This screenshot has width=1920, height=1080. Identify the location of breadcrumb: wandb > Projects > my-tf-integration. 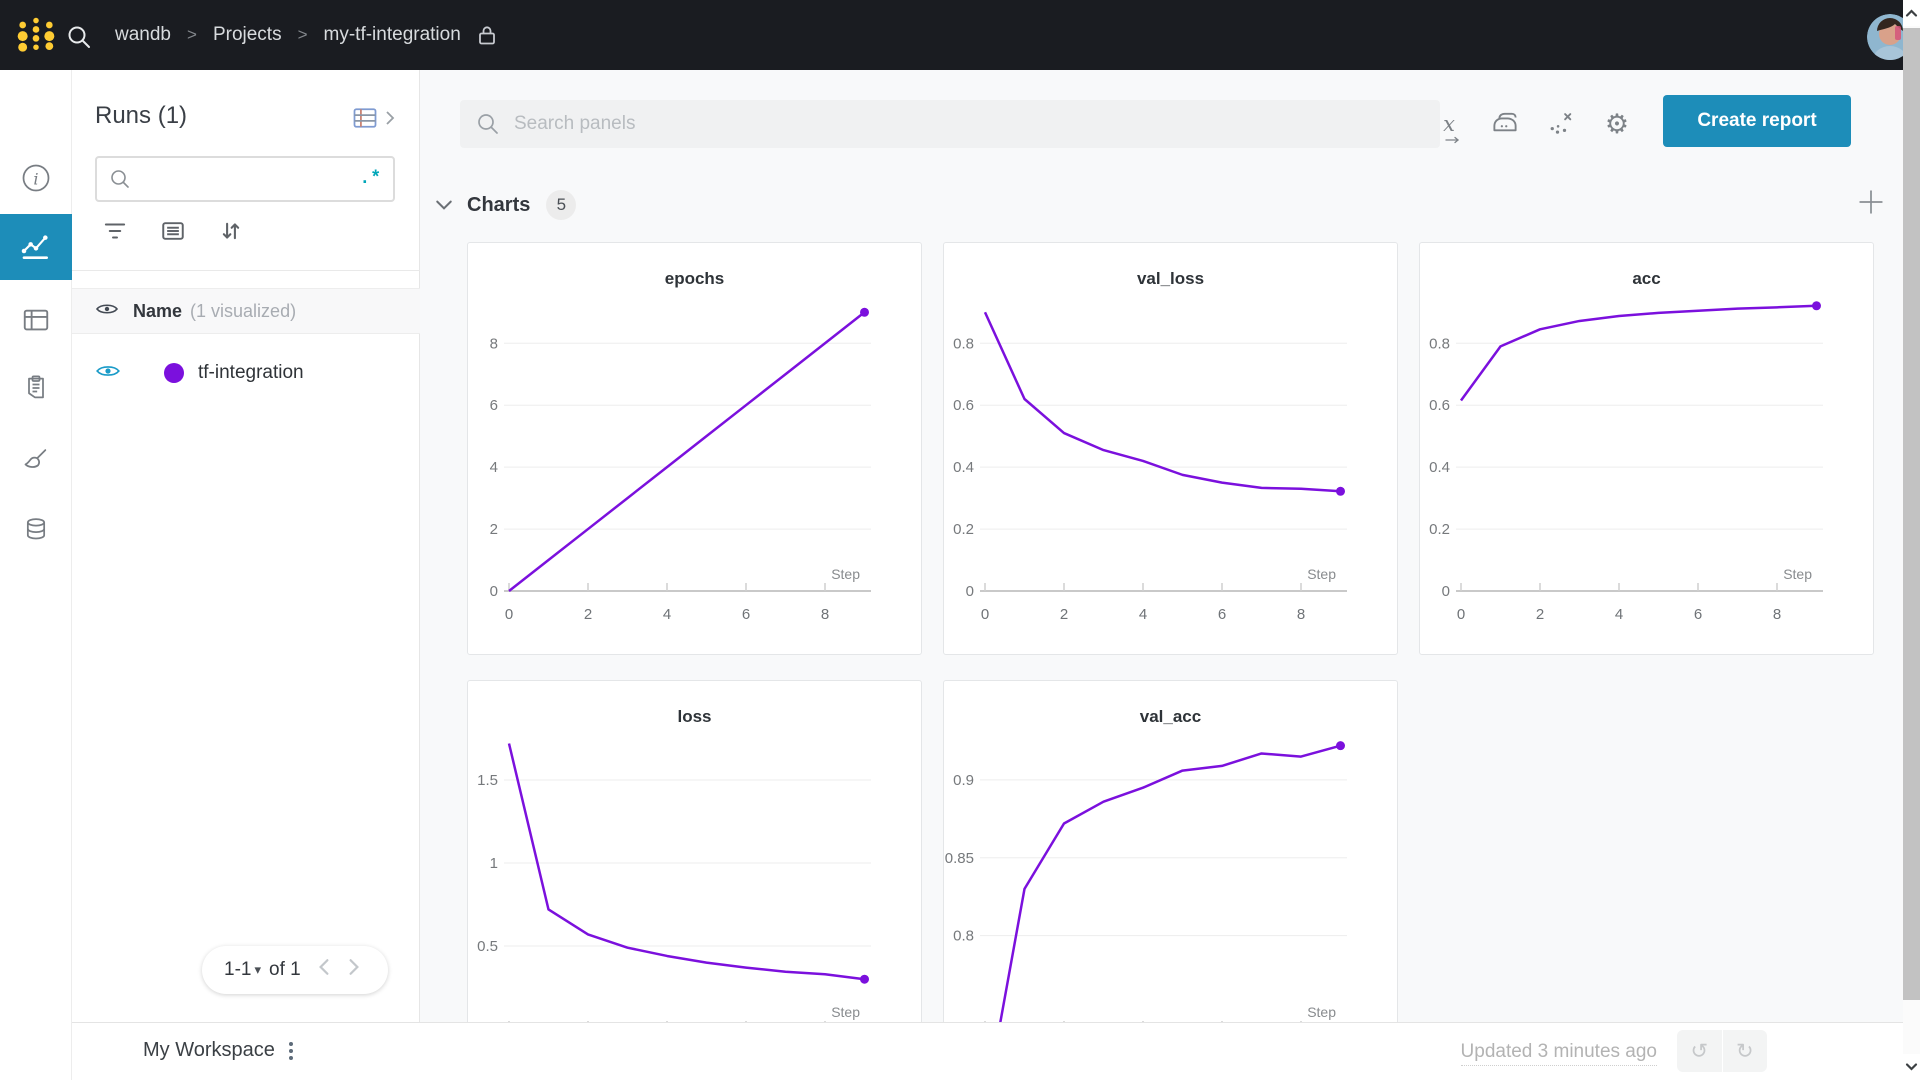
(306, 35).